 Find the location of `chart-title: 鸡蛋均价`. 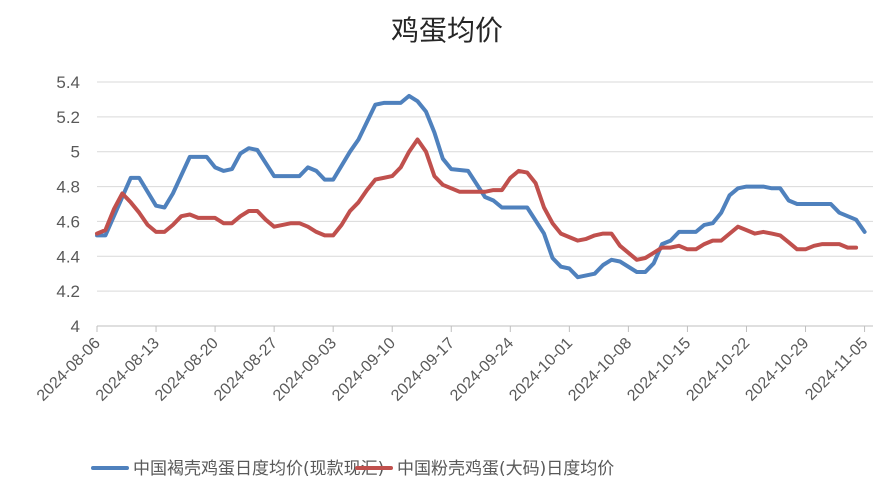

chart-title: 鸡蛋均价 is located at coordinates (447, 30).